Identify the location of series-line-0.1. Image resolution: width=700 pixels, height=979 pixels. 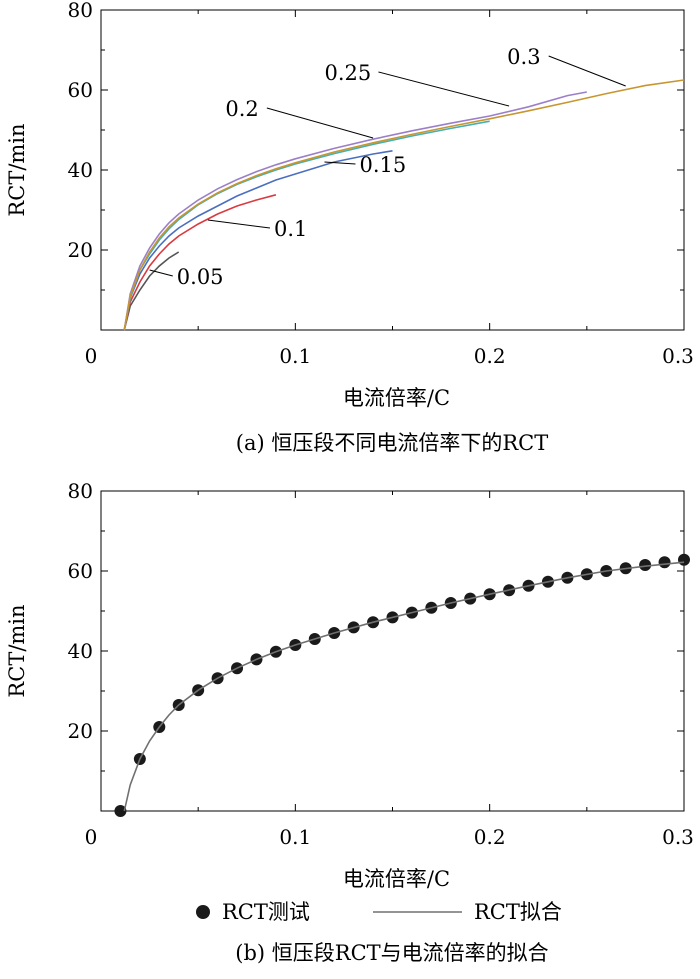
(200, 262).